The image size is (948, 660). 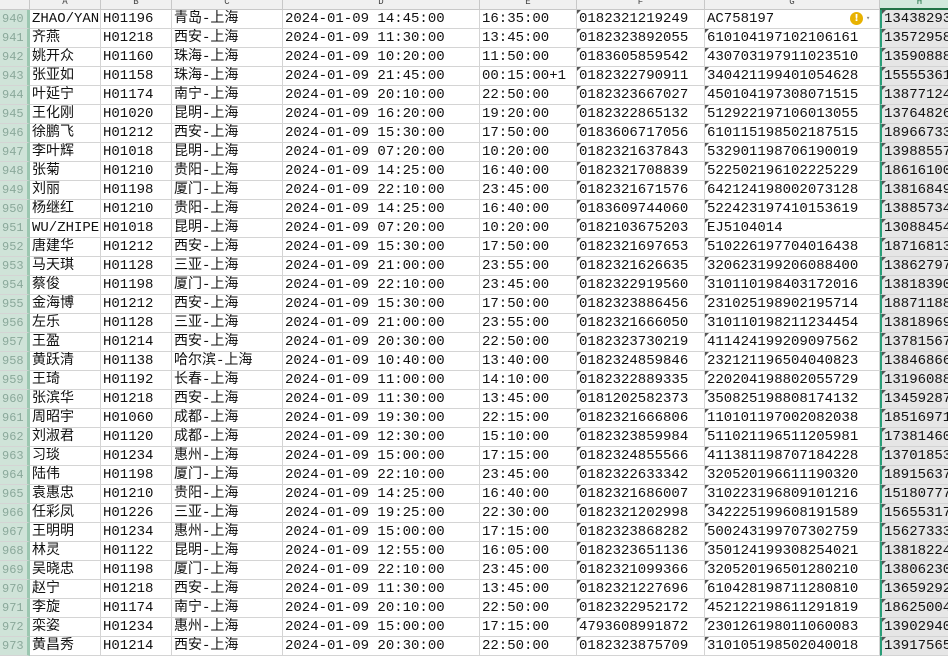 What do you see at coordinates (15, 114) in the screenshot?
I see `row-header: 945` at bounding box center [15, 114].